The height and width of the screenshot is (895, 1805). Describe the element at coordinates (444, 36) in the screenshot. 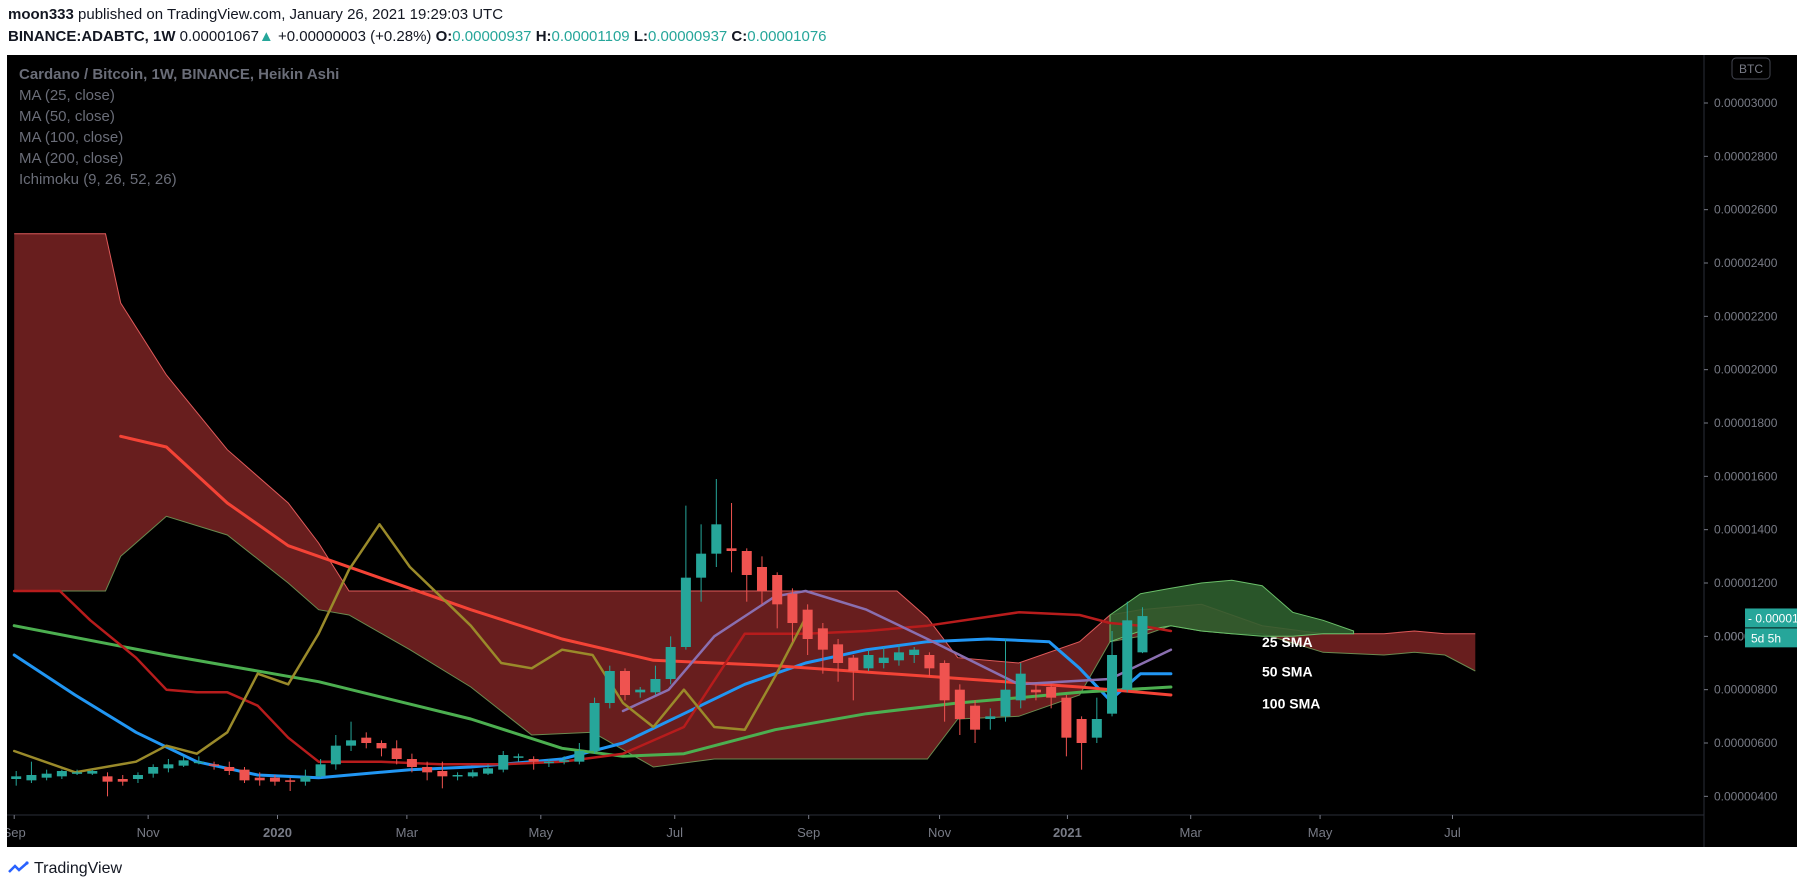

I see `open-label: O:` at that location.